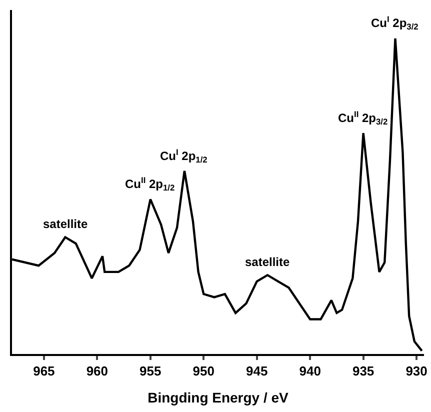 This screenshot has width=431, height=412. Describe the element at coordinates (150, 184) in the screenshot. I see `annotation: Cu$^{II}$ 2p$_{1/2}$` at that location.